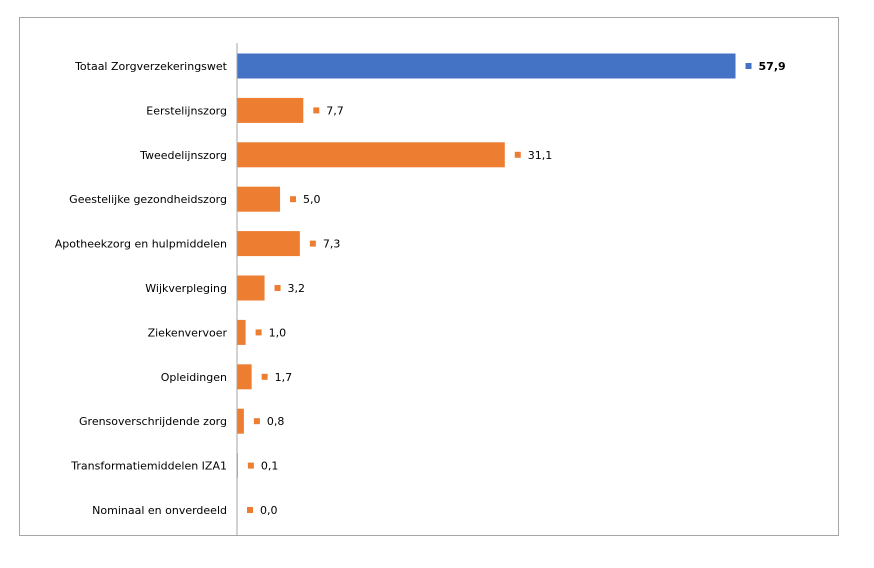 Image resolution: width=874 pixels, height=568 pixels. Describe the element at coordinates (270, 466) in the screenshot. I see `data-label: 0,1` at that location.